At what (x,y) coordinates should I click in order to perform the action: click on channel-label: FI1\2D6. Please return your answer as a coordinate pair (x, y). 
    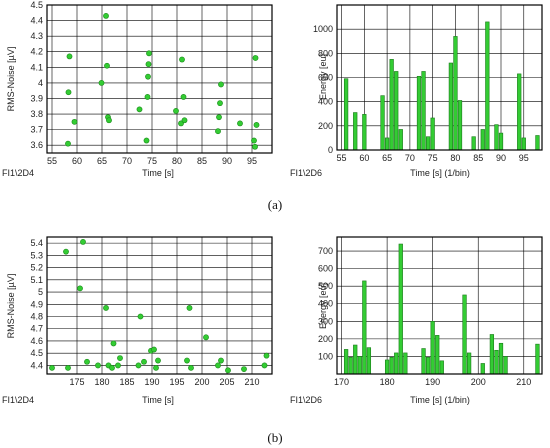
    Looking at the image, I should click on (306, 173).